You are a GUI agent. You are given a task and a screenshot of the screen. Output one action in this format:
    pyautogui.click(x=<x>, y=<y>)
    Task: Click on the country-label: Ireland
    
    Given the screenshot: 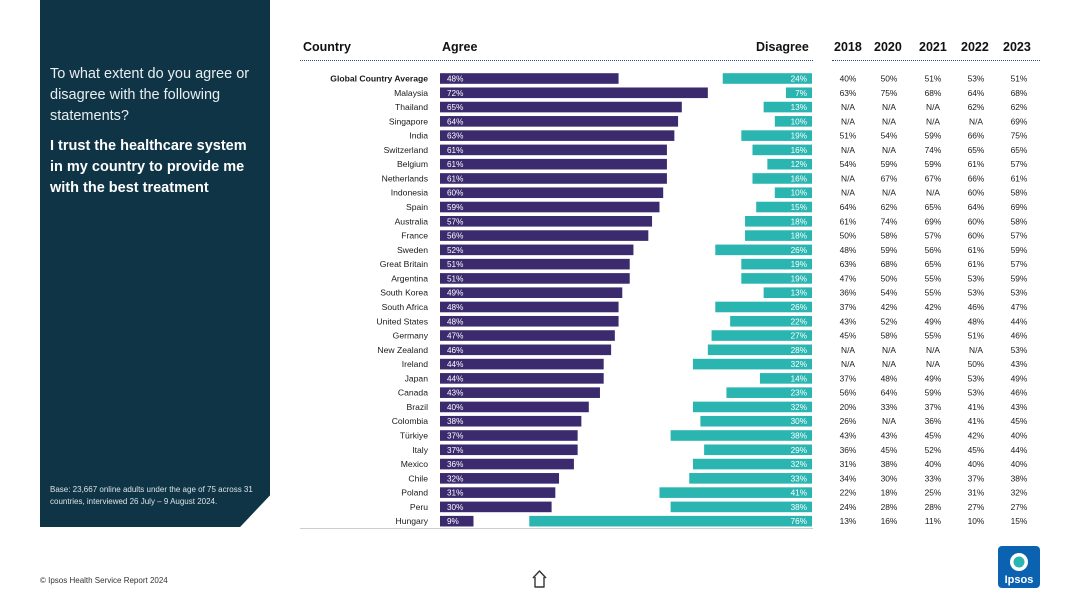 What is the action you would take?
    pyautogui.click(x=415, y=364)
    